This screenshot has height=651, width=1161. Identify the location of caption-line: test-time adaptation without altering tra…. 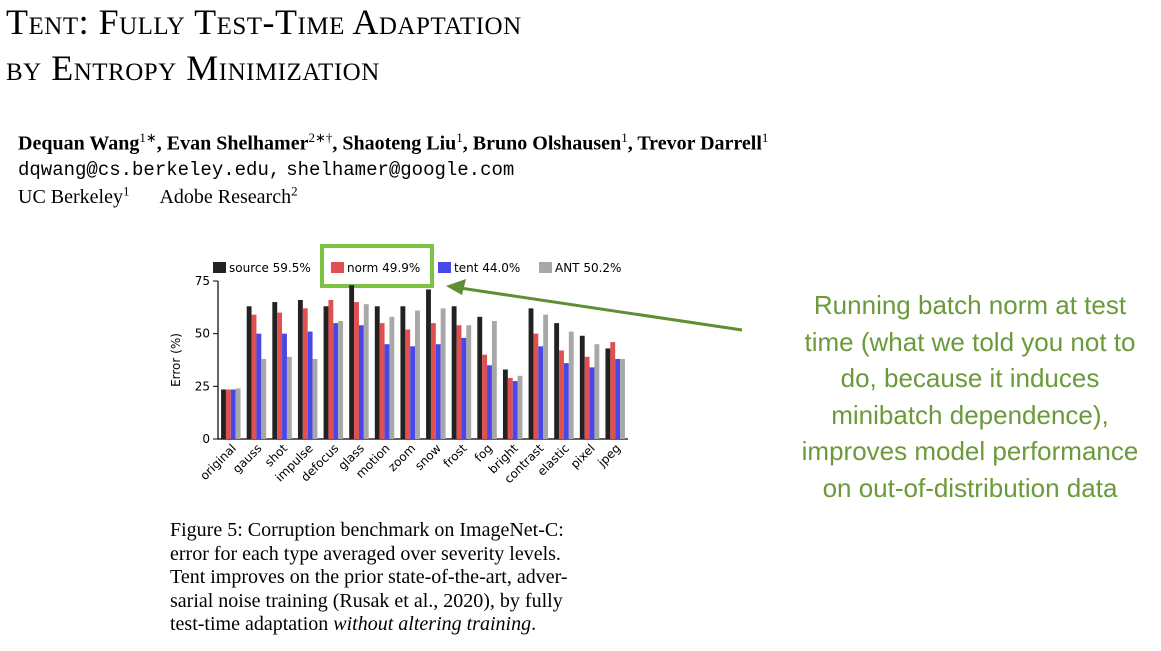
(369, 625).